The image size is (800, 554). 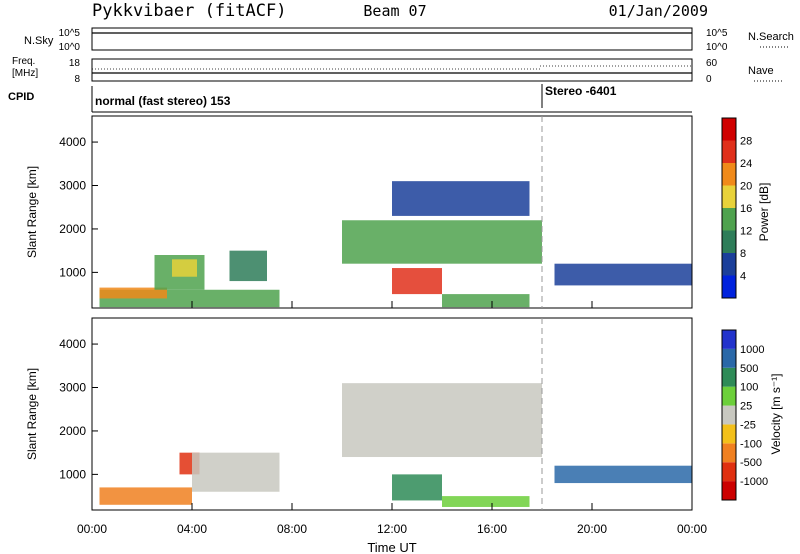 I want to click on power-x-ticks, so click(x=392, y=304).